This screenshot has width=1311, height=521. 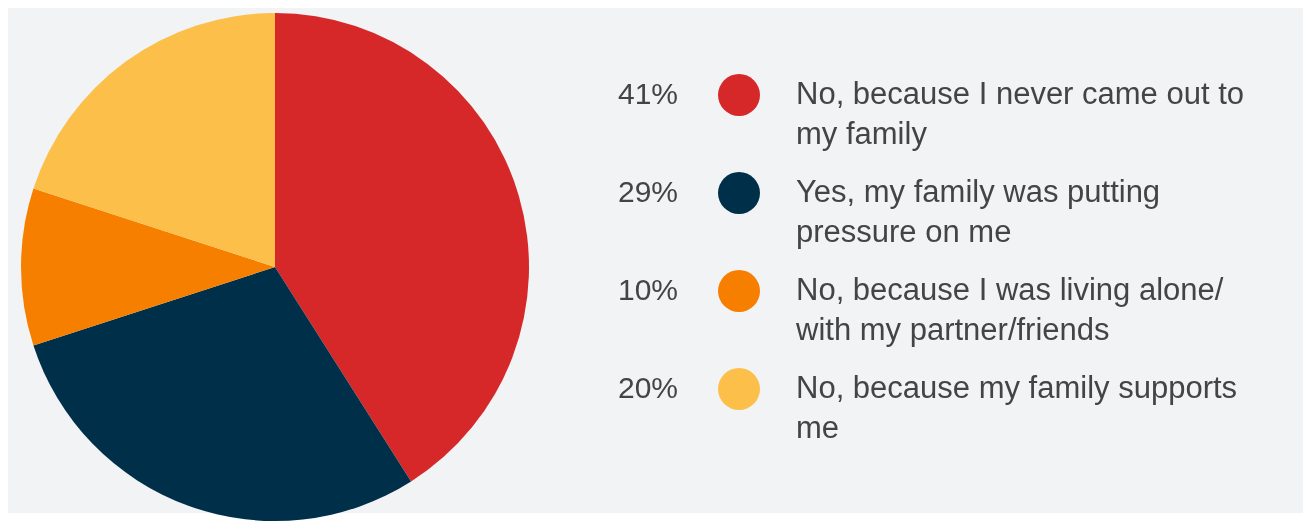 What do you see at coordinates (979, 211) in the screenshot?
I see `legend-label: Yes, my family was putting pressure on me` at bounding box center [979, 211].